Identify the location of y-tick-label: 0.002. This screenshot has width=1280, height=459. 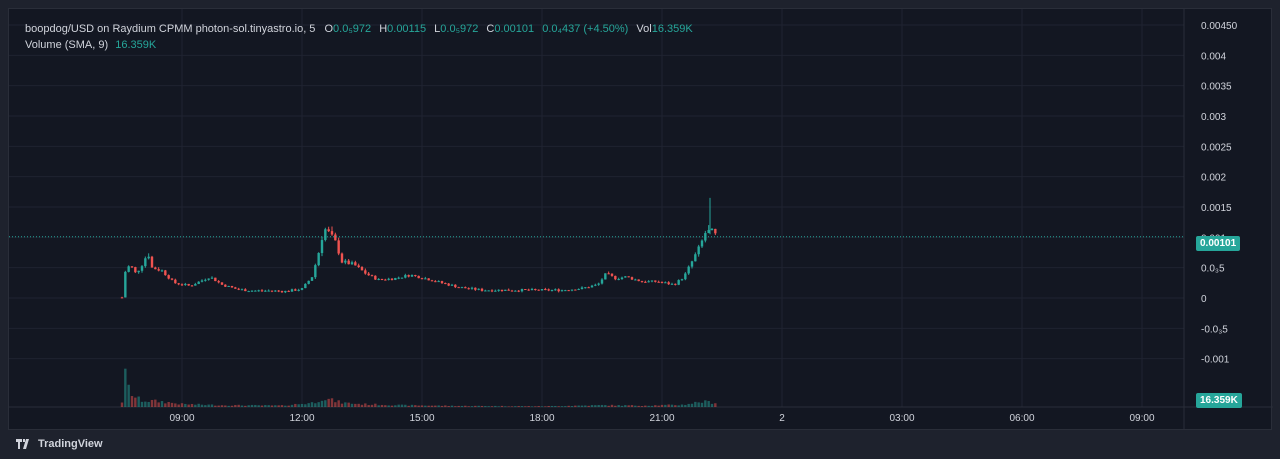
(1213, 178).